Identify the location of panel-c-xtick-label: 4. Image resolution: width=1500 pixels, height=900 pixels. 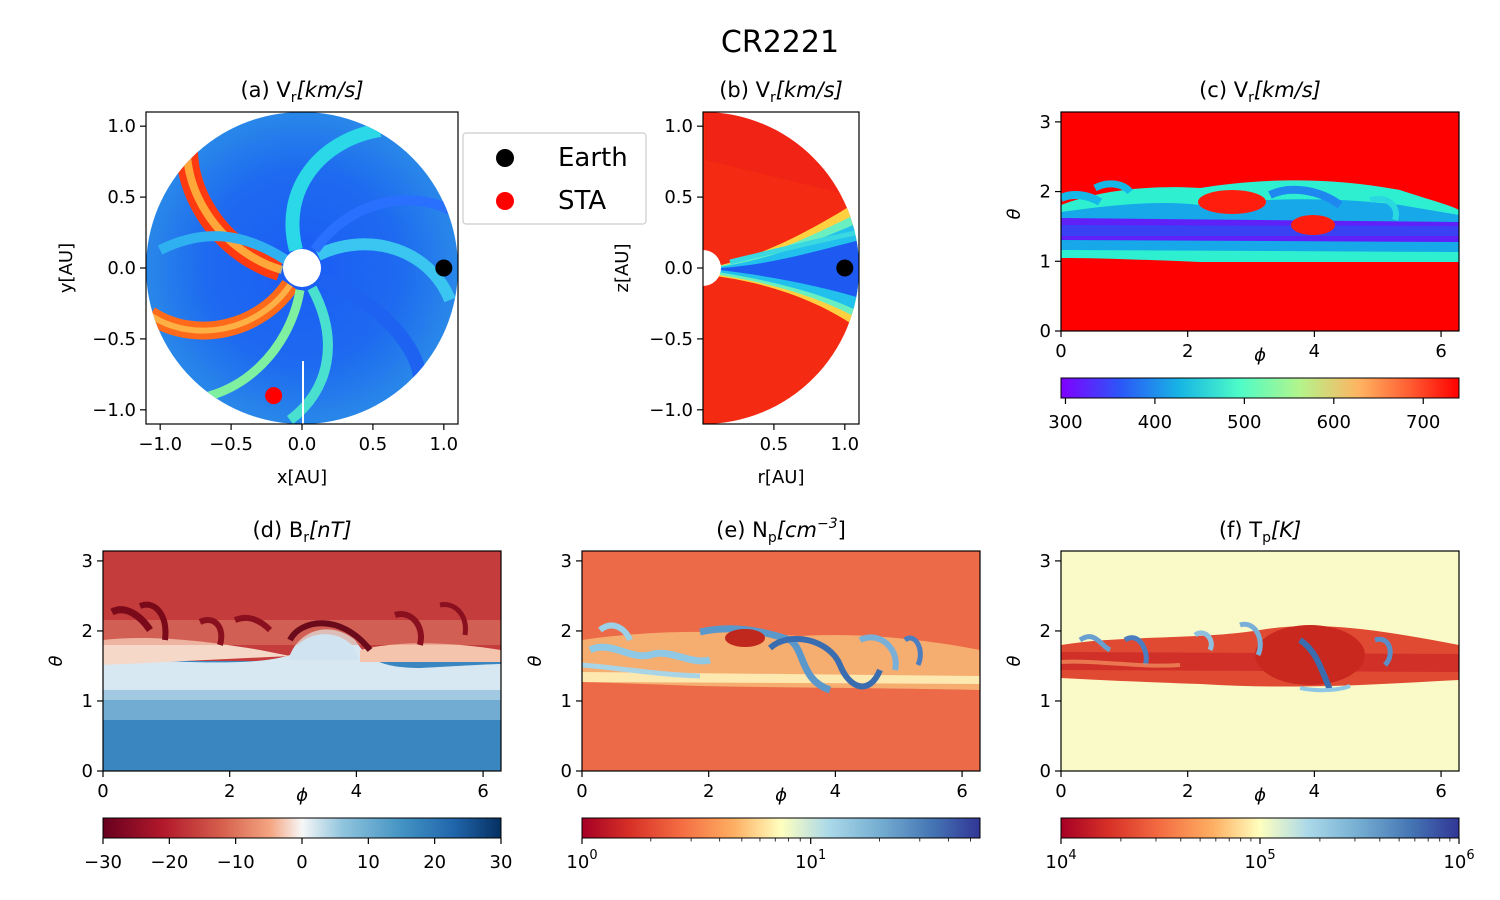
(1314, 351).